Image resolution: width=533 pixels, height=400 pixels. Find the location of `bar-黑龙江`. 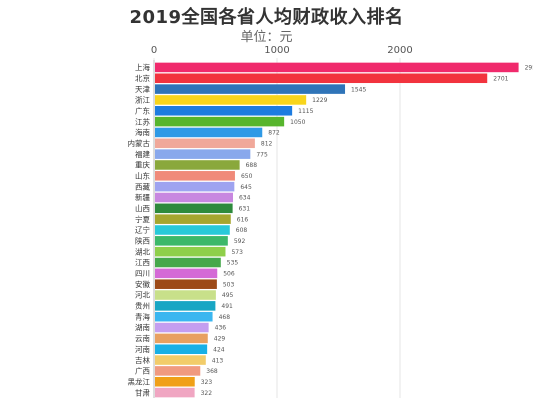

bar-黑龙江 is located at coordinates (175, 381).